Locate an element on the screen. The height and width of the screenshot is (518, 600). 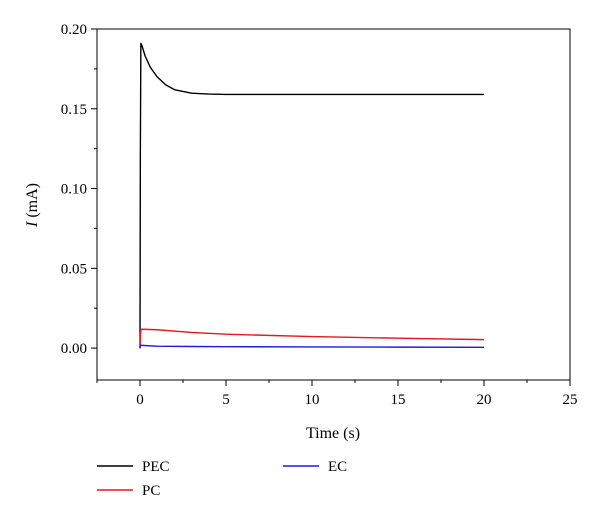
x-tick-label: 20 is located at coordinates (484, 400).